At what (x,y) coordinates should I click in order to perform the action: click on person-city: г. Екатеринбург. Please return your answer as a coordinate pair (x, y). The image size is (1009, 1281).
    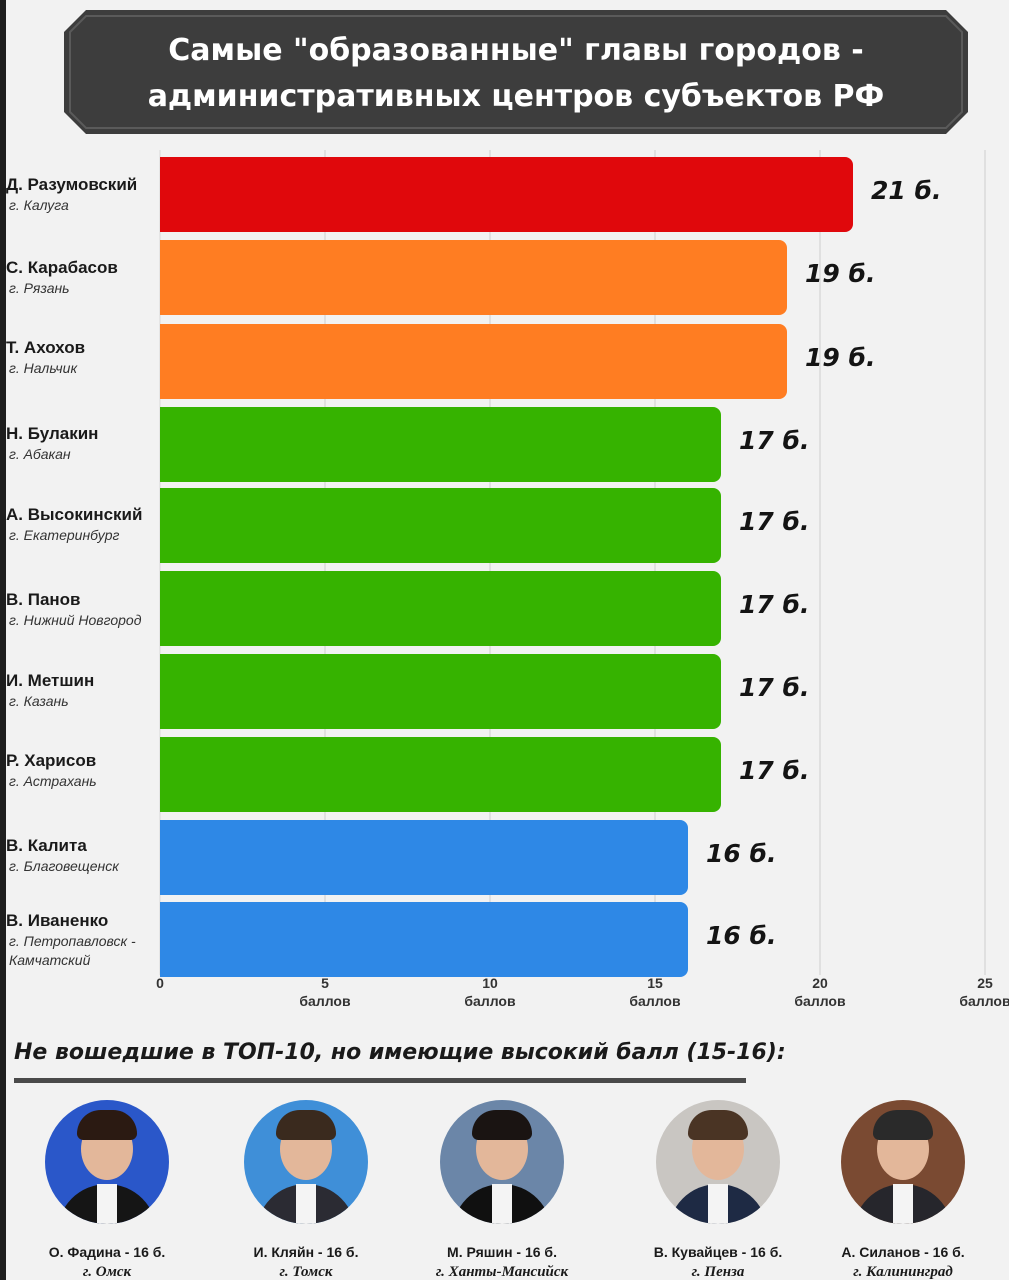
    Looking at the image, I should click on (64, 535).